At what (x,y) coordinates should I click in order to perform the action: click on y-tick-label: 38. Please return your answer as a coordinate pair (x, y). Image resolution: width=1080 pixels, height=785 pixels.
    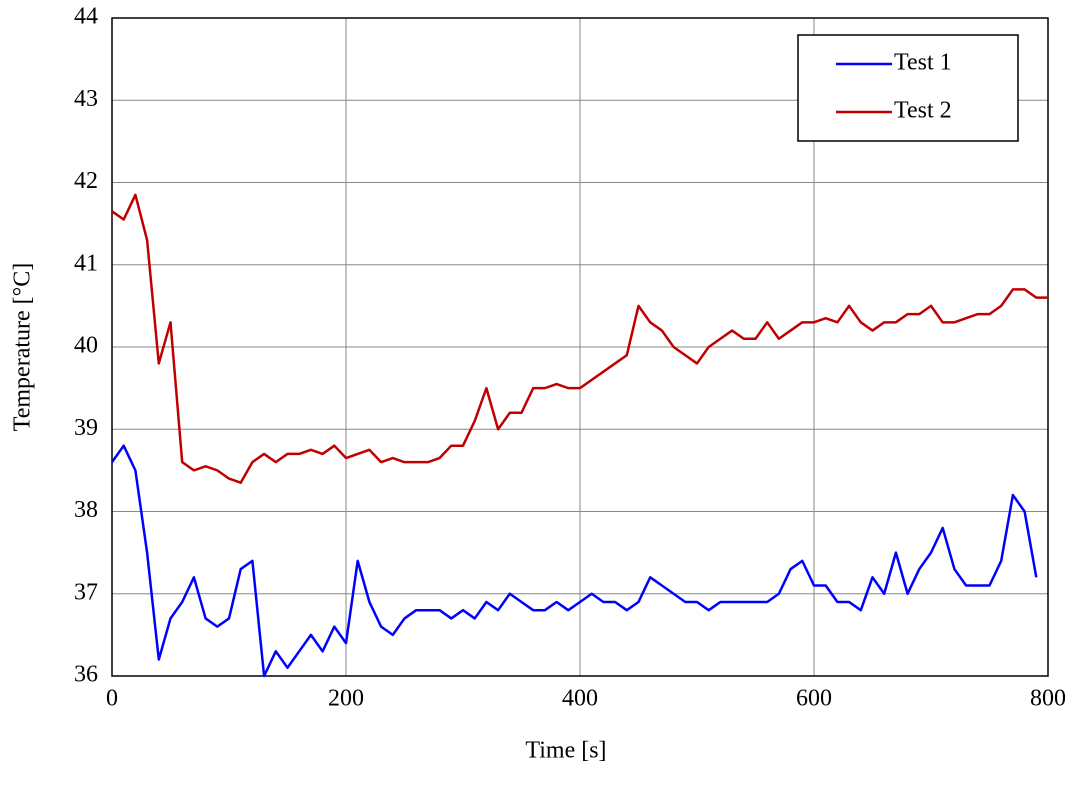
    Looking at the image, I should click on (86, 510).